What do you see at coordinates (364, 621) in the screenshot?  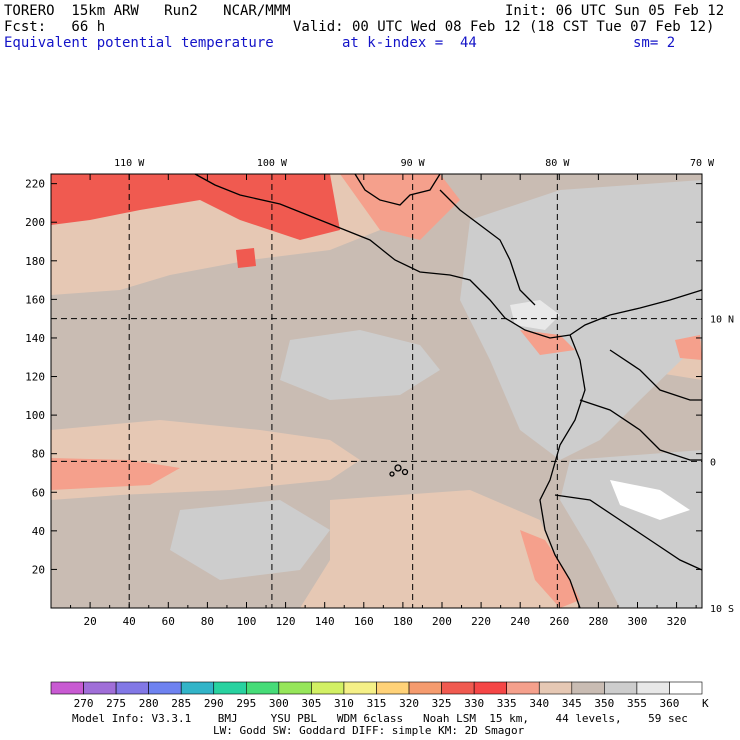 I see `x-tick-label: 160` at bounding box center [364, 621].